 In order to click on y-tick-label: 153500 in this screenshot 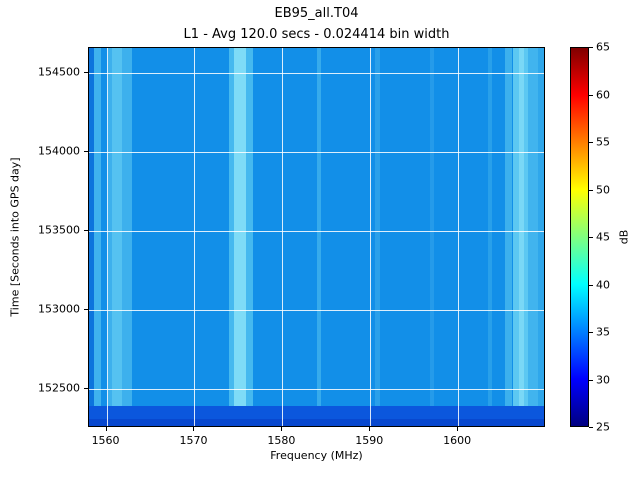, I will do `click(59, 230)`.